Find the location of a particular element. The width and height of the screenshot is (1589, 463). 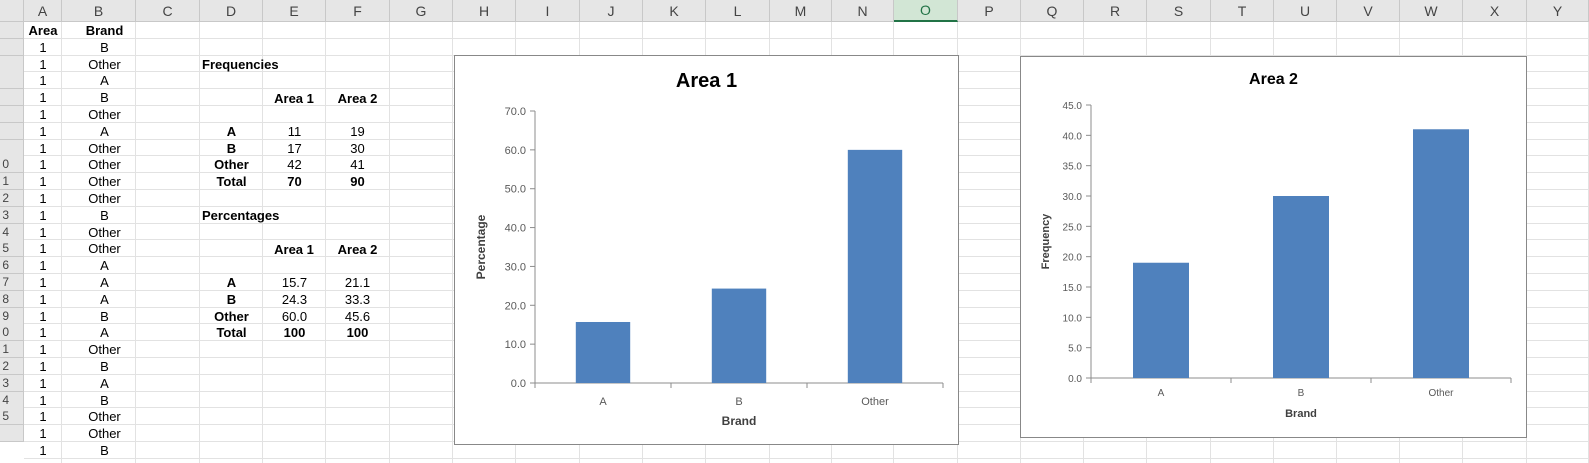

column-header-U: U is located at coordinates (1305, 11).